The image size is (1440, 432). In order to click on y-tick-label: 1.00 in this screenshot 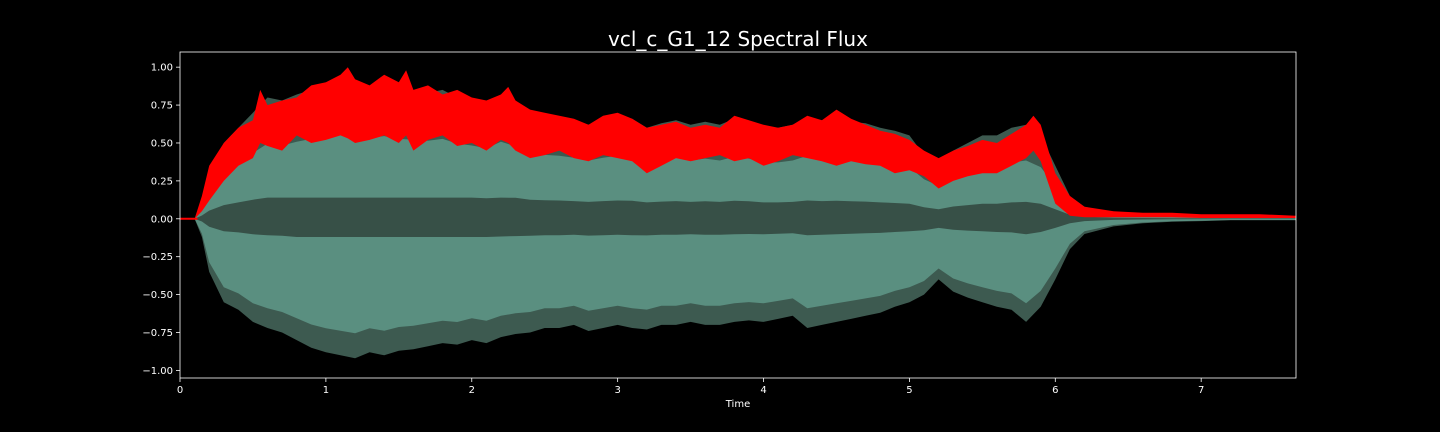, I will do `click(162, 68)`.